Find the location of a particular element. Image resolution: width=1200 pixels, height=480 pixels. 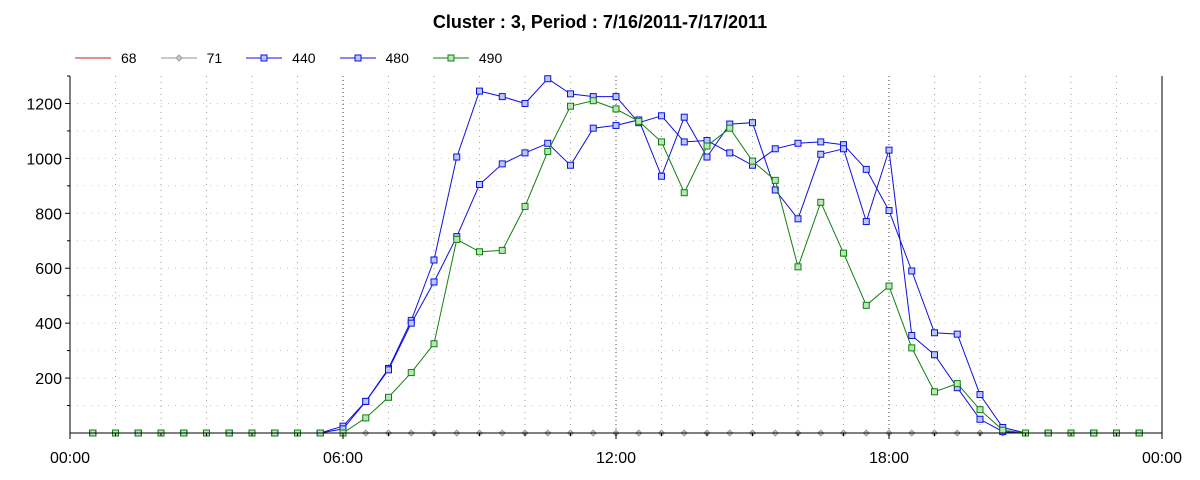

x-tick-label: 06:00 is located at coordinates (343, 458).